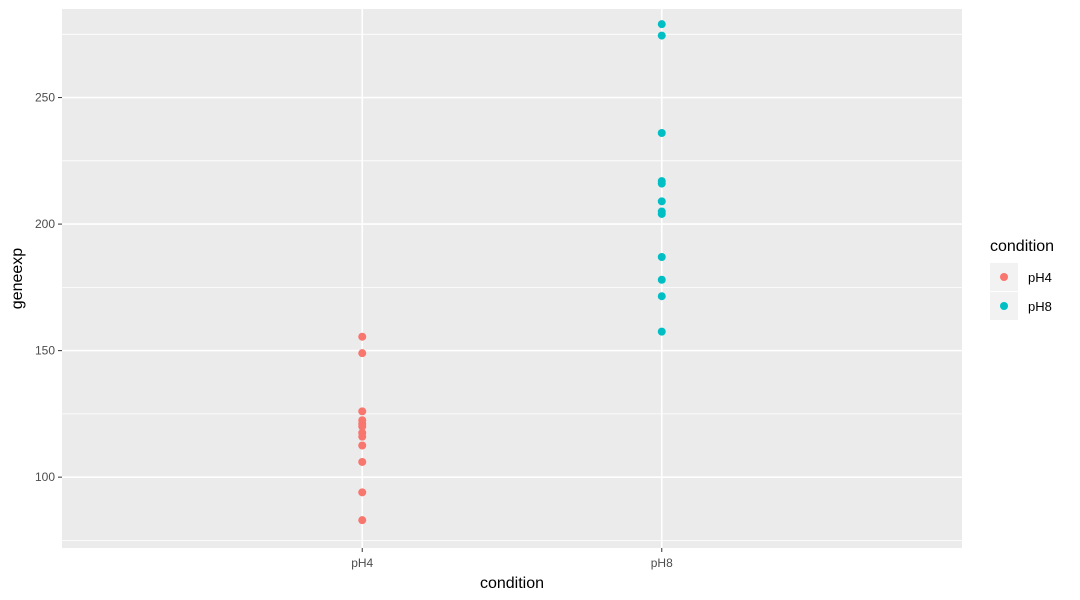  What do you see at coordinates (662, 563) in the screenshot?
I see `x-tick-label: pH8` at bounding box center [662, 563].